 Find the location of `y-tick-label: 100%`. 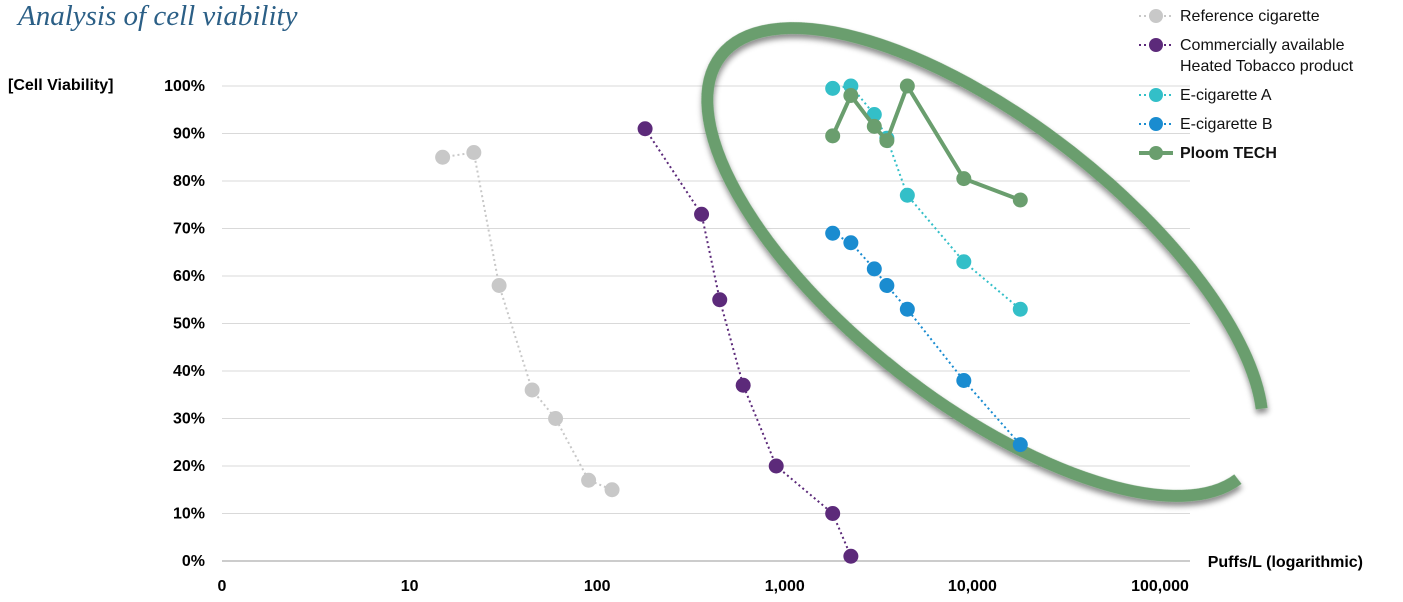

y-tick-label: 100% is located at coordinates (184, 86).